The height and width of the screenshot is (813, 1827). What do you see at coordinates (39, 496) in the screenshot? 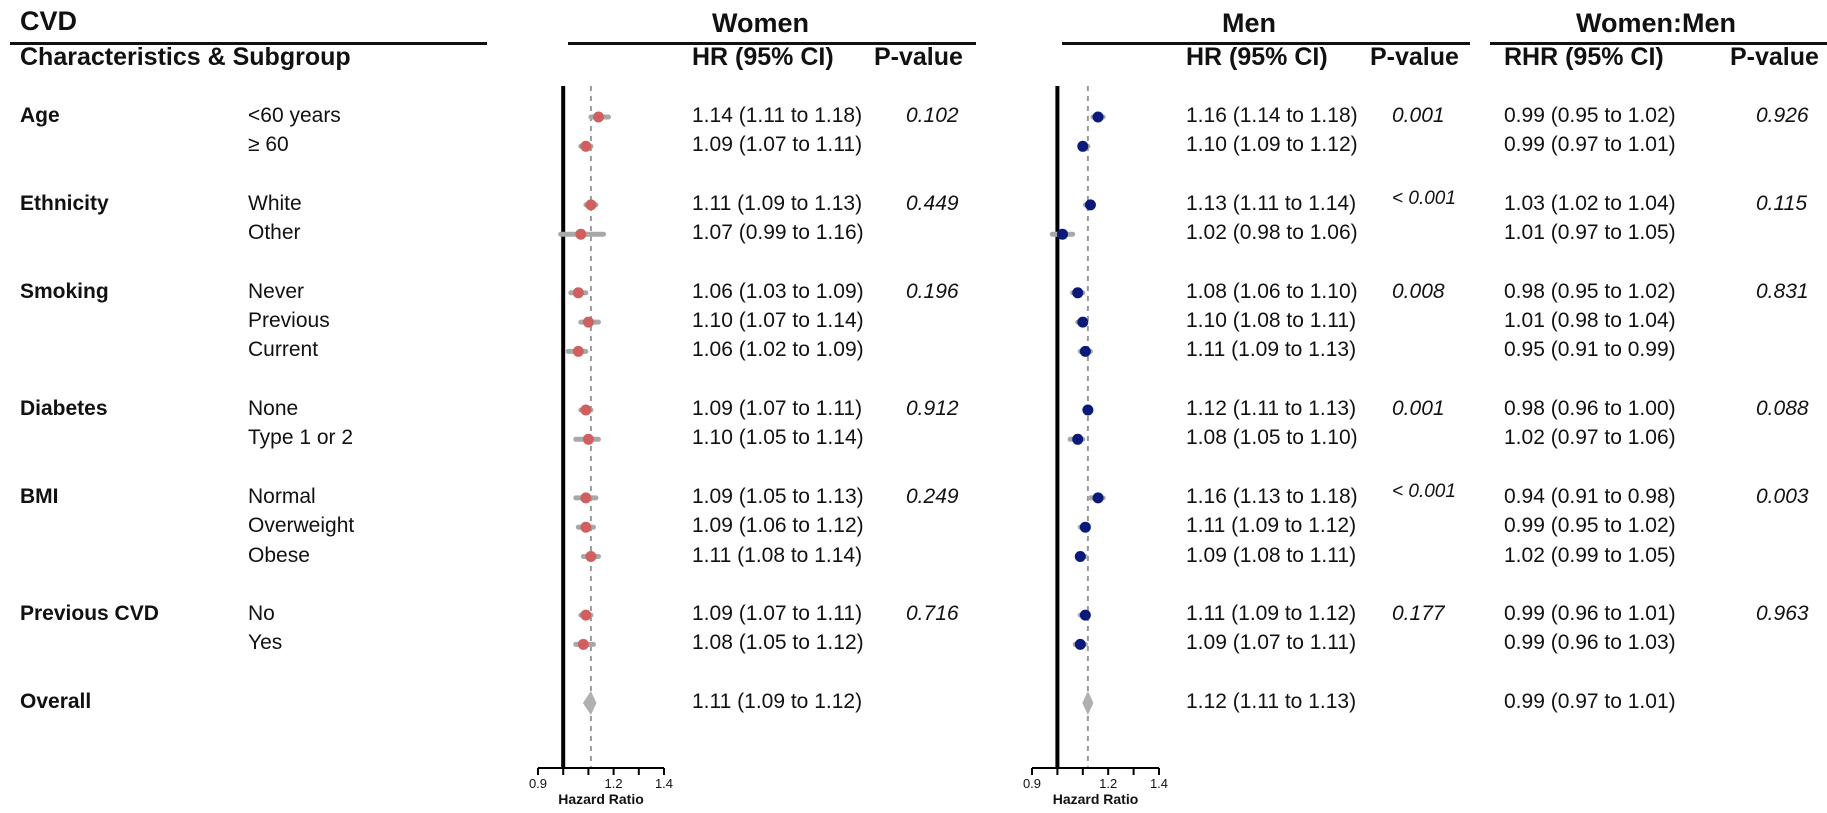
I see `group-label: BMI` at bounding box center [39, 496].